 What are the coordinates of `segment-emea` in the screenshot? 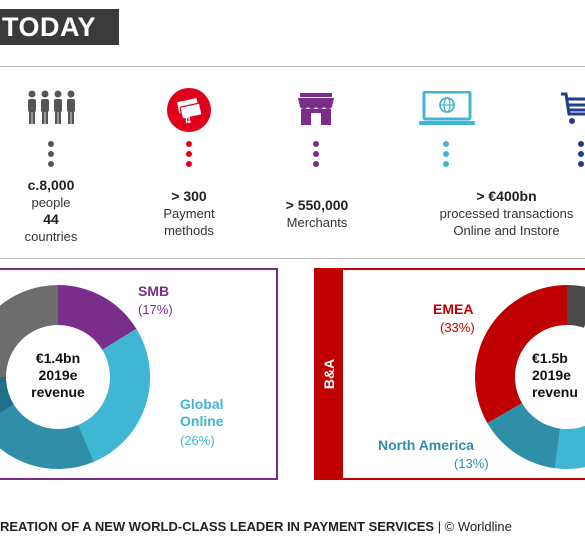 It's located at (521, 354).